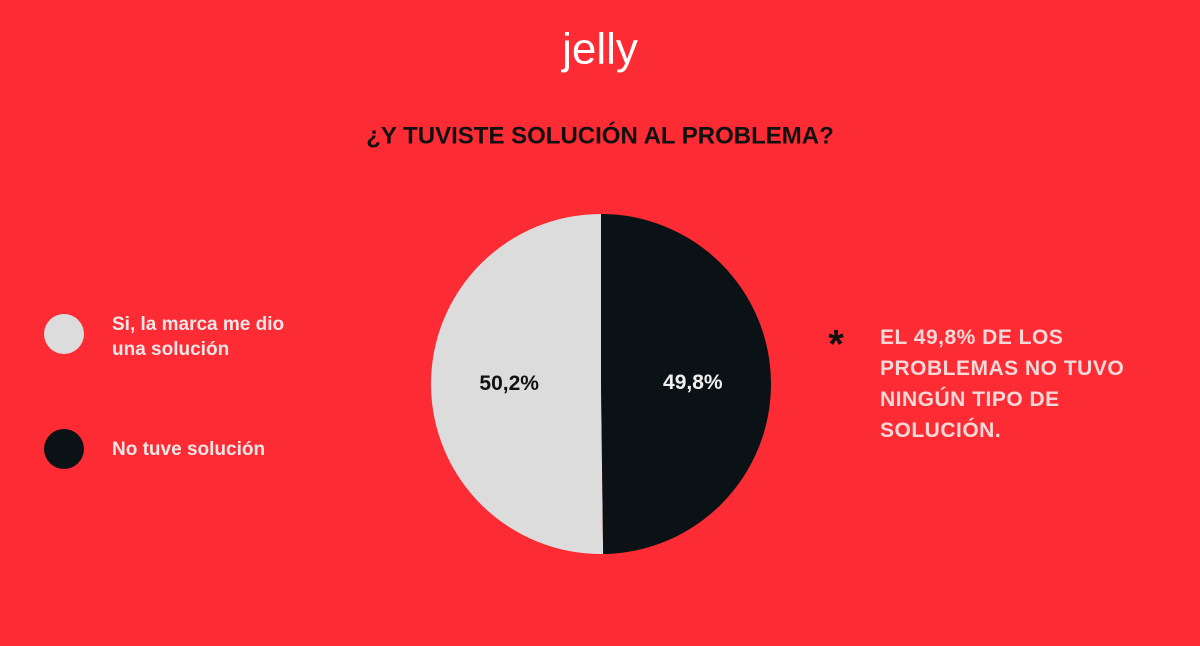 The image size is (1200, 646). Describe the element at coordinates (64, 391) in the screenshot. I see `legend` at that location.